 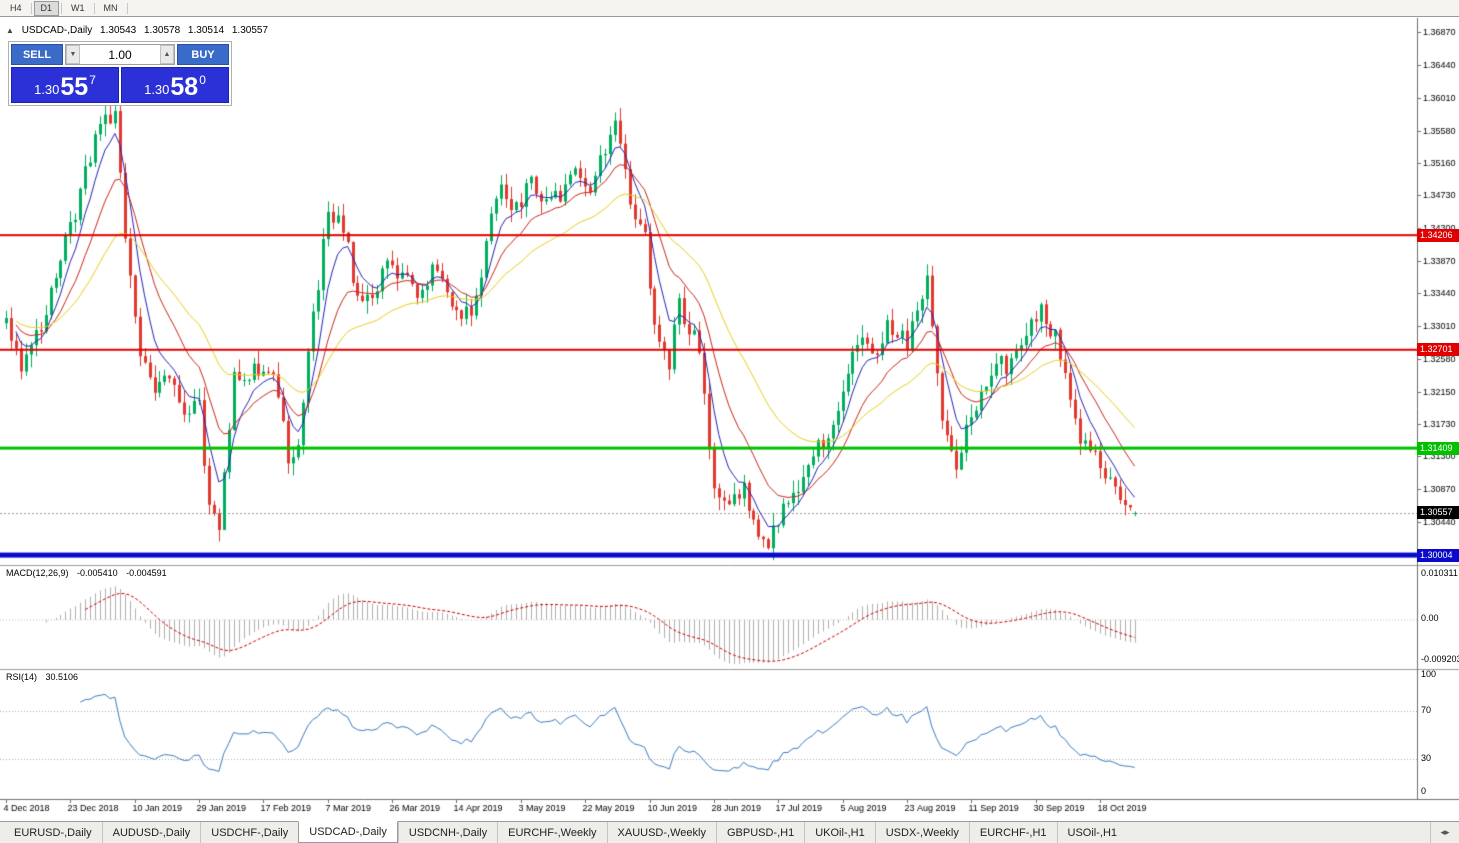 I want to click on caption-close: 1.30557, so click(x=250, y=30).